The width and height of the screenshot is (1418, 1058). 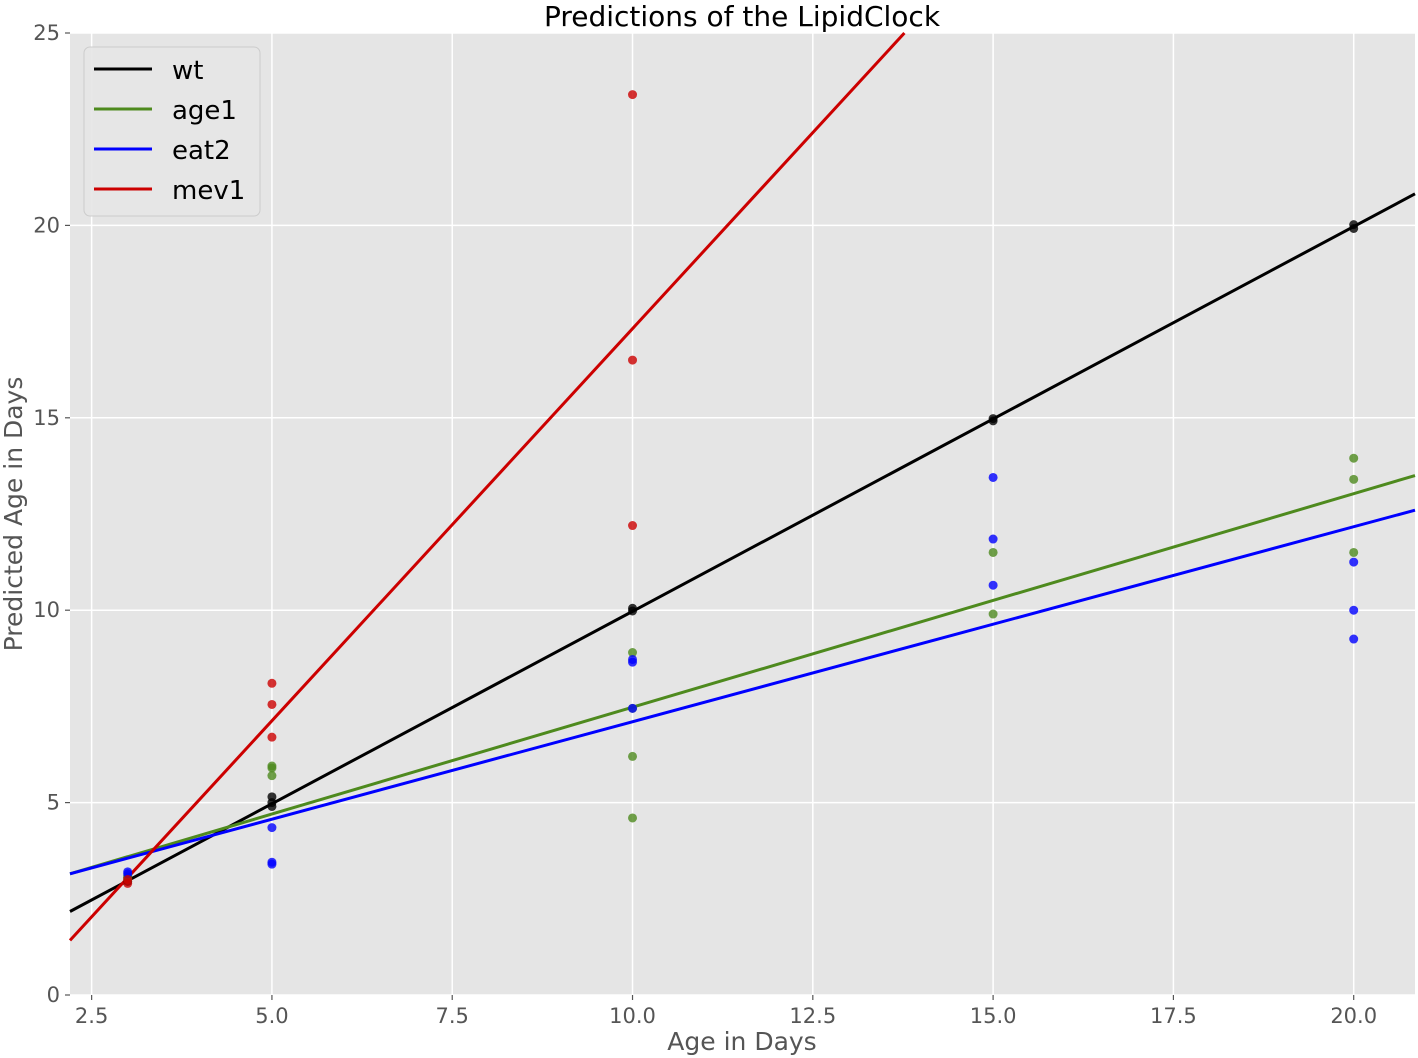 I want to click on y-tick-label: 20, so click(x=46, y=225).